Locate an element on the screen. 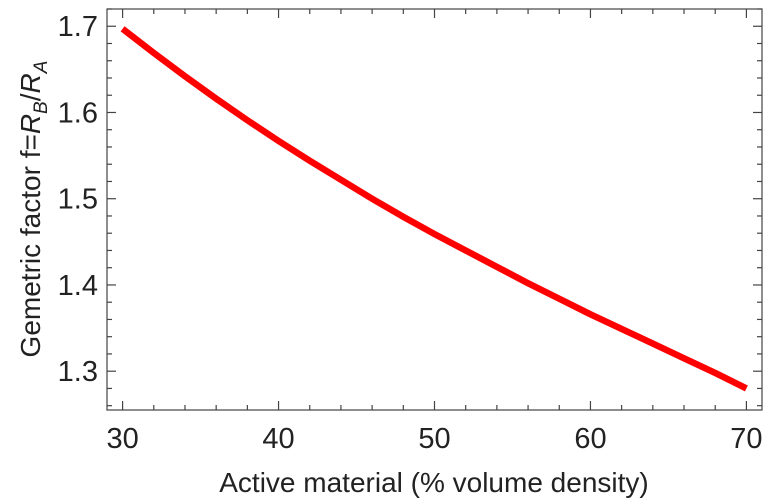 This screenshot has height=504, width=774. y-axis-label-var1: R is located at coordinates (30, 124).